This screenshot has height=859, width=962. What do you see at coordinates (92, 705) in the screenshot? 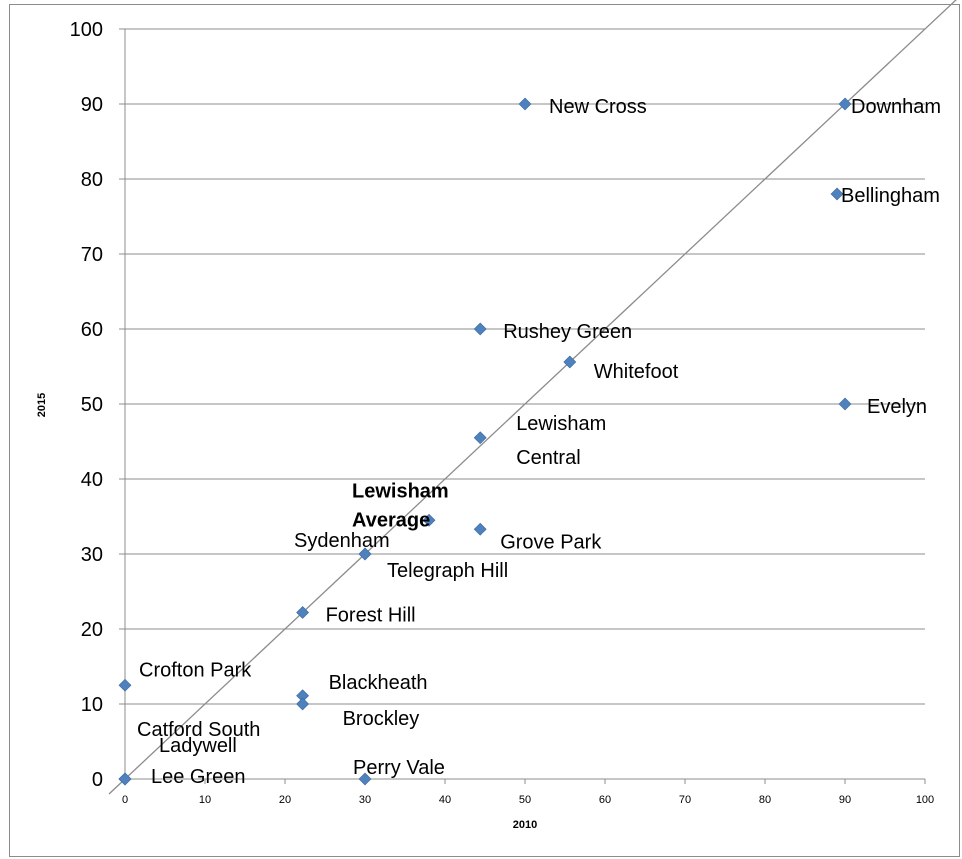
I see `ytick-label-10: 10` at bounding box center [92, 705].